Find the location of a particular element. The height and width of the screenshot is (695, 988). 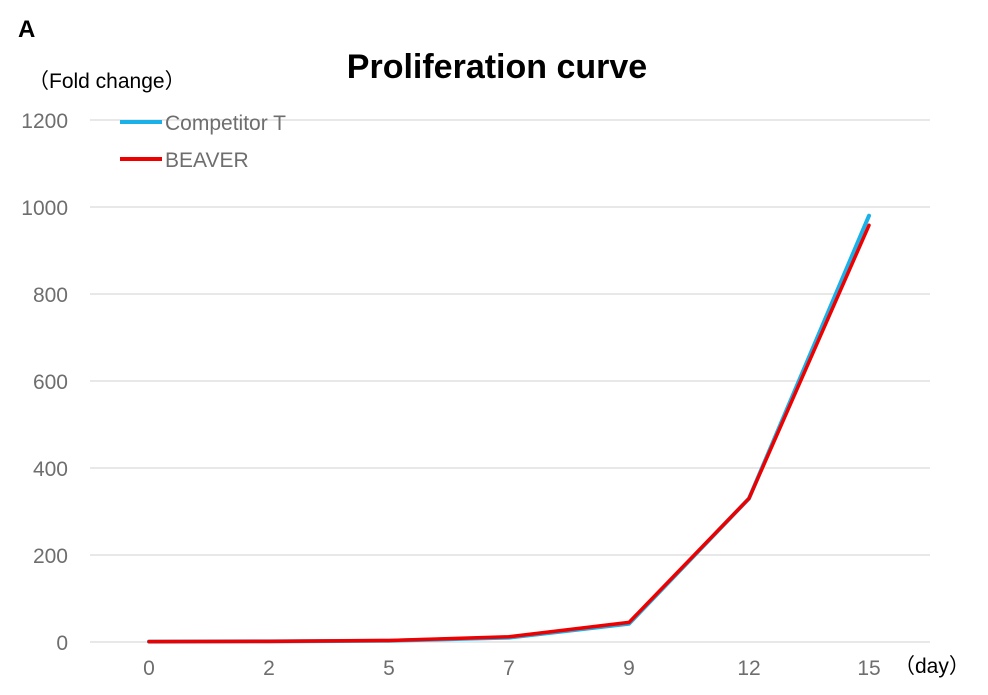

x-tick-labels: 0 2 5 7 9 12 15 is located at coordinates (512, 668).